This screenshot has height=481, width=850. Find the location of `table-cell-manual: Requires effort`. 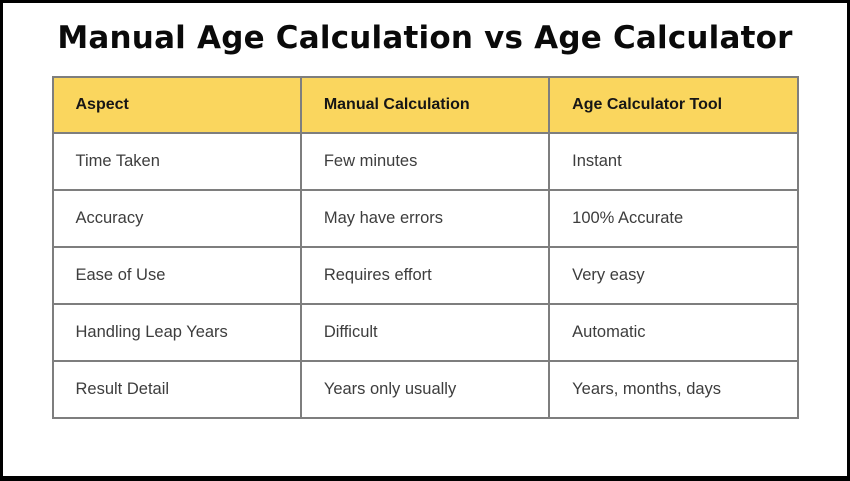

table-cell-manual: Requires effort is located at coordinates (425, 275).